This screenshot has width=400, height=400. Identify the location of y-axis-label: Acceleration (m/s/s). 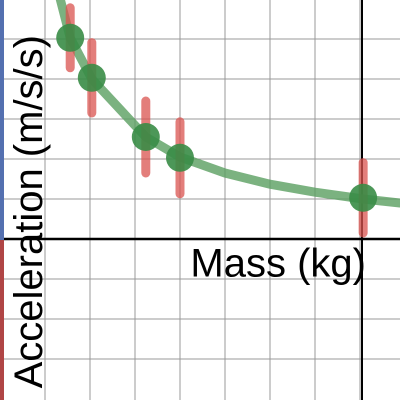
(29, 211).